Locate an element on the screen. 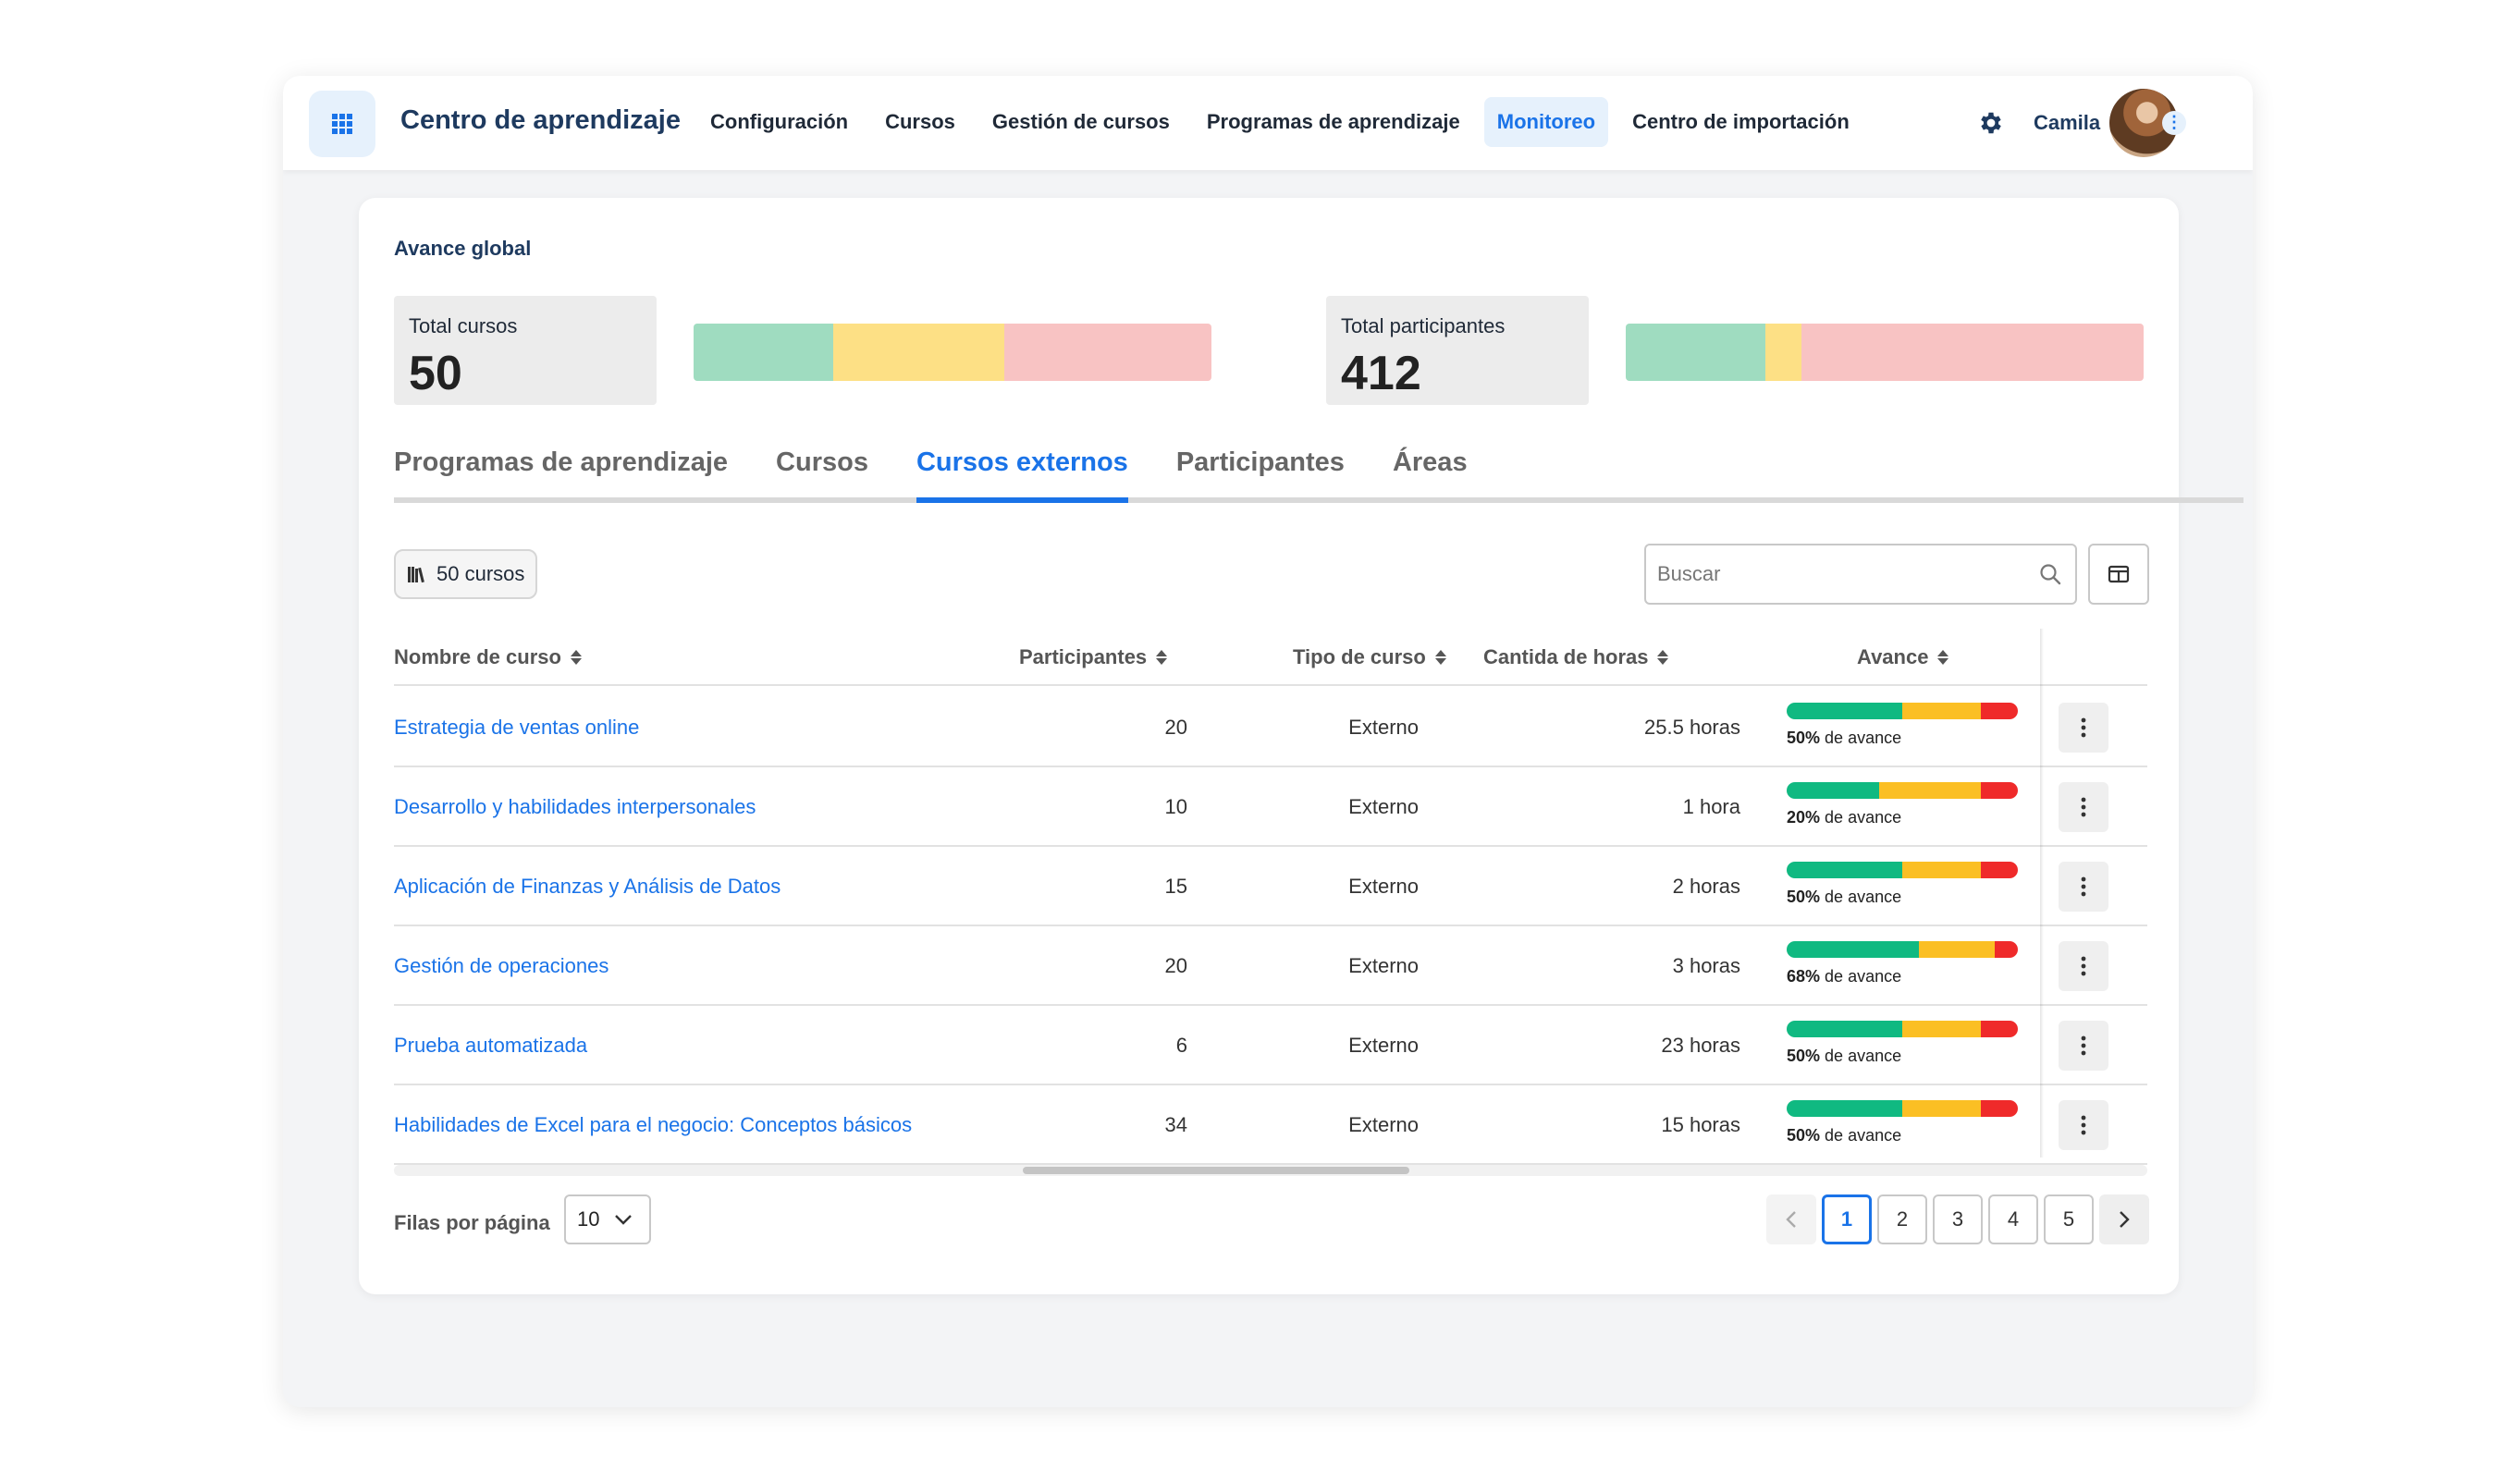  next-page-button is located at coordinates (2124, 1219).